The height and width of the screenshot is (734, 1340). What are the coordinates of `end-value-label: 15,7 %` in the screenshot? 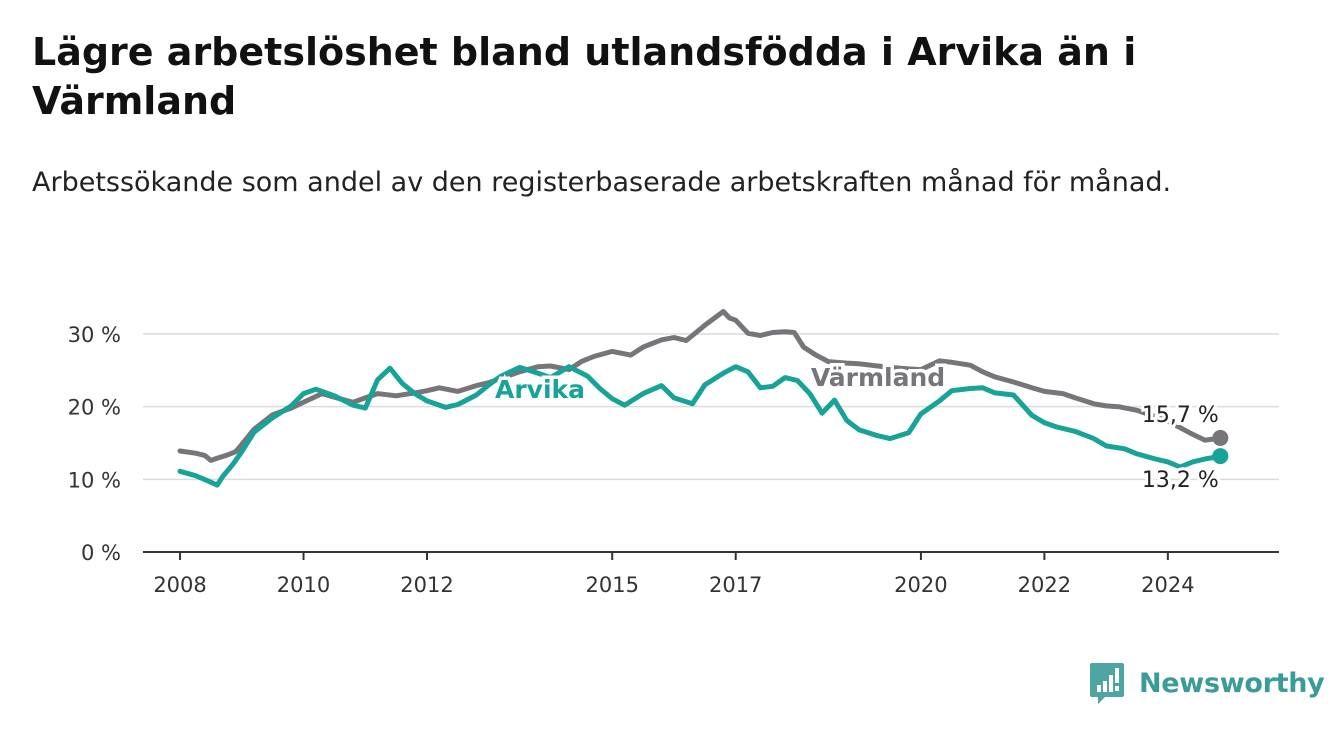 It's located at (1180, 415).